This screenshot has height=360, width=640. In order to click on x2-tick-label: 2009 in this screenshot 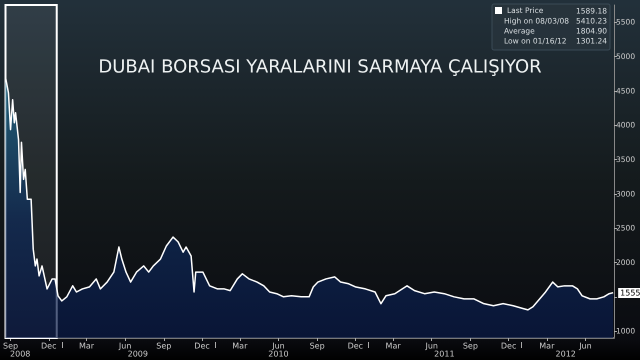, I will do `click(138, 354)`.